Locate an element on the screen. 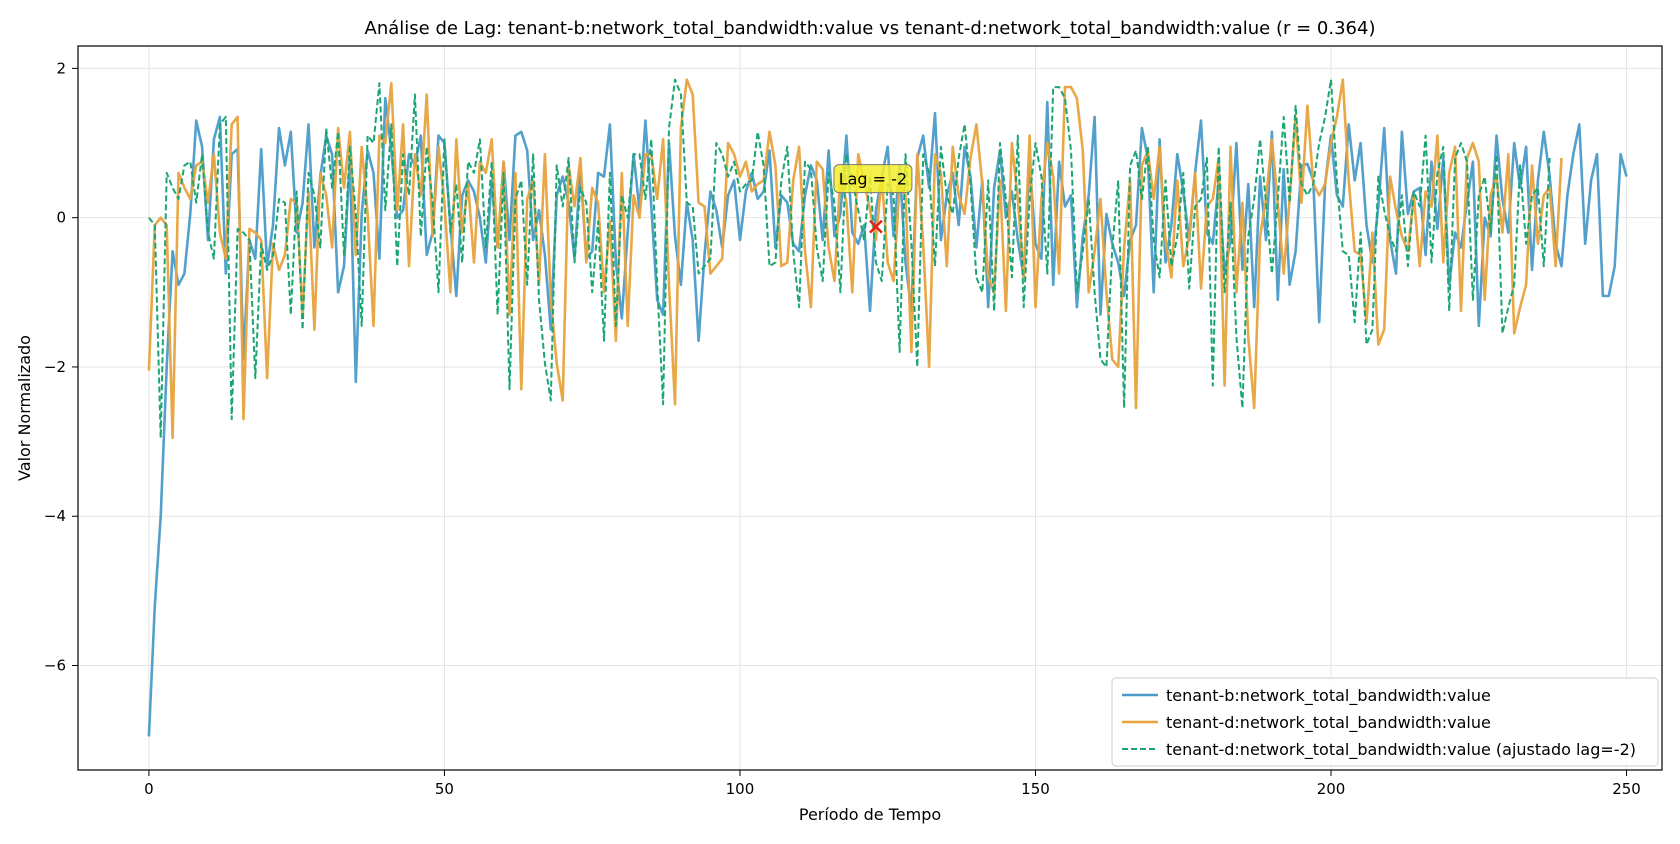 The image size is (1680, 844). y-tick-label: −6 is located at coordinates (55, 666).